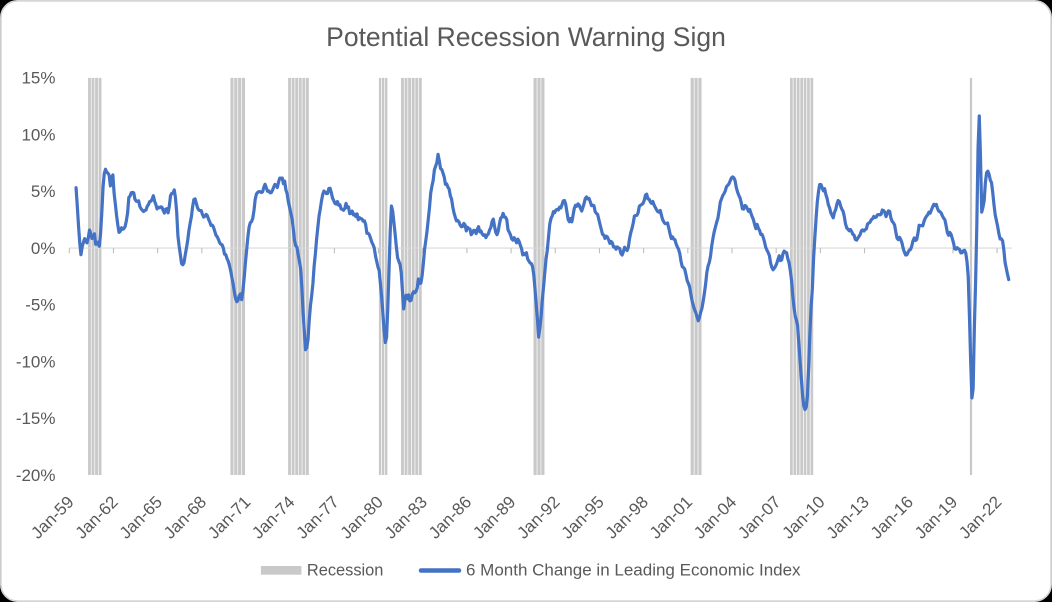 The width and height of the screenshot is (1052, 602). What do you see at coordinates (345, 571) in the screenshot?
I see `svg-text: Recession` at bounding box center [345, 571].